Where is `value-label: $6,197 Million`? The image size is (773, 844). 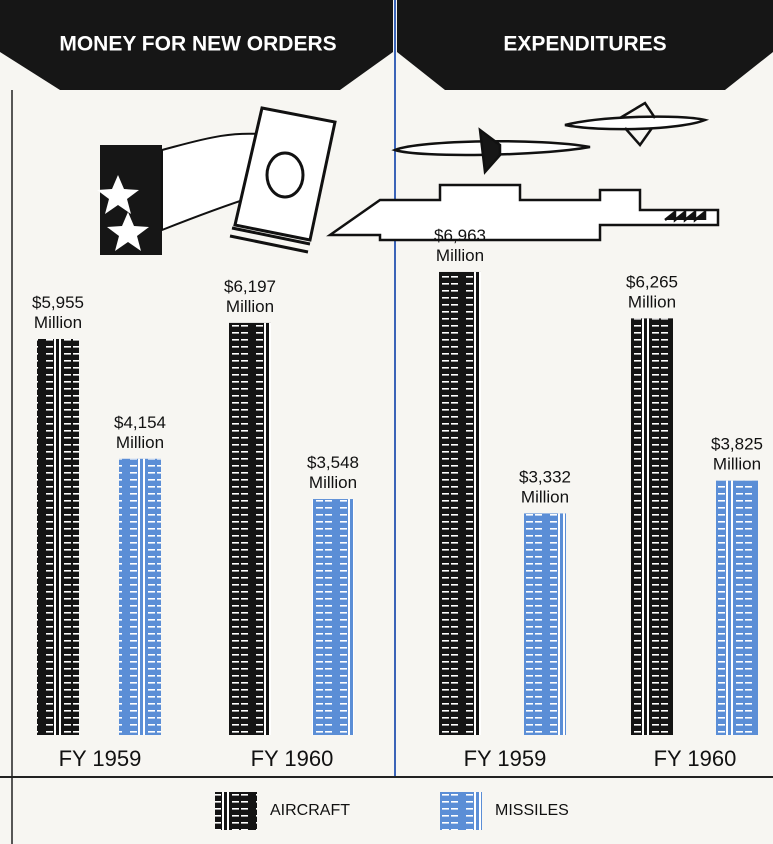 value-label: $6,197 Million is located at coordinates (250, 296).